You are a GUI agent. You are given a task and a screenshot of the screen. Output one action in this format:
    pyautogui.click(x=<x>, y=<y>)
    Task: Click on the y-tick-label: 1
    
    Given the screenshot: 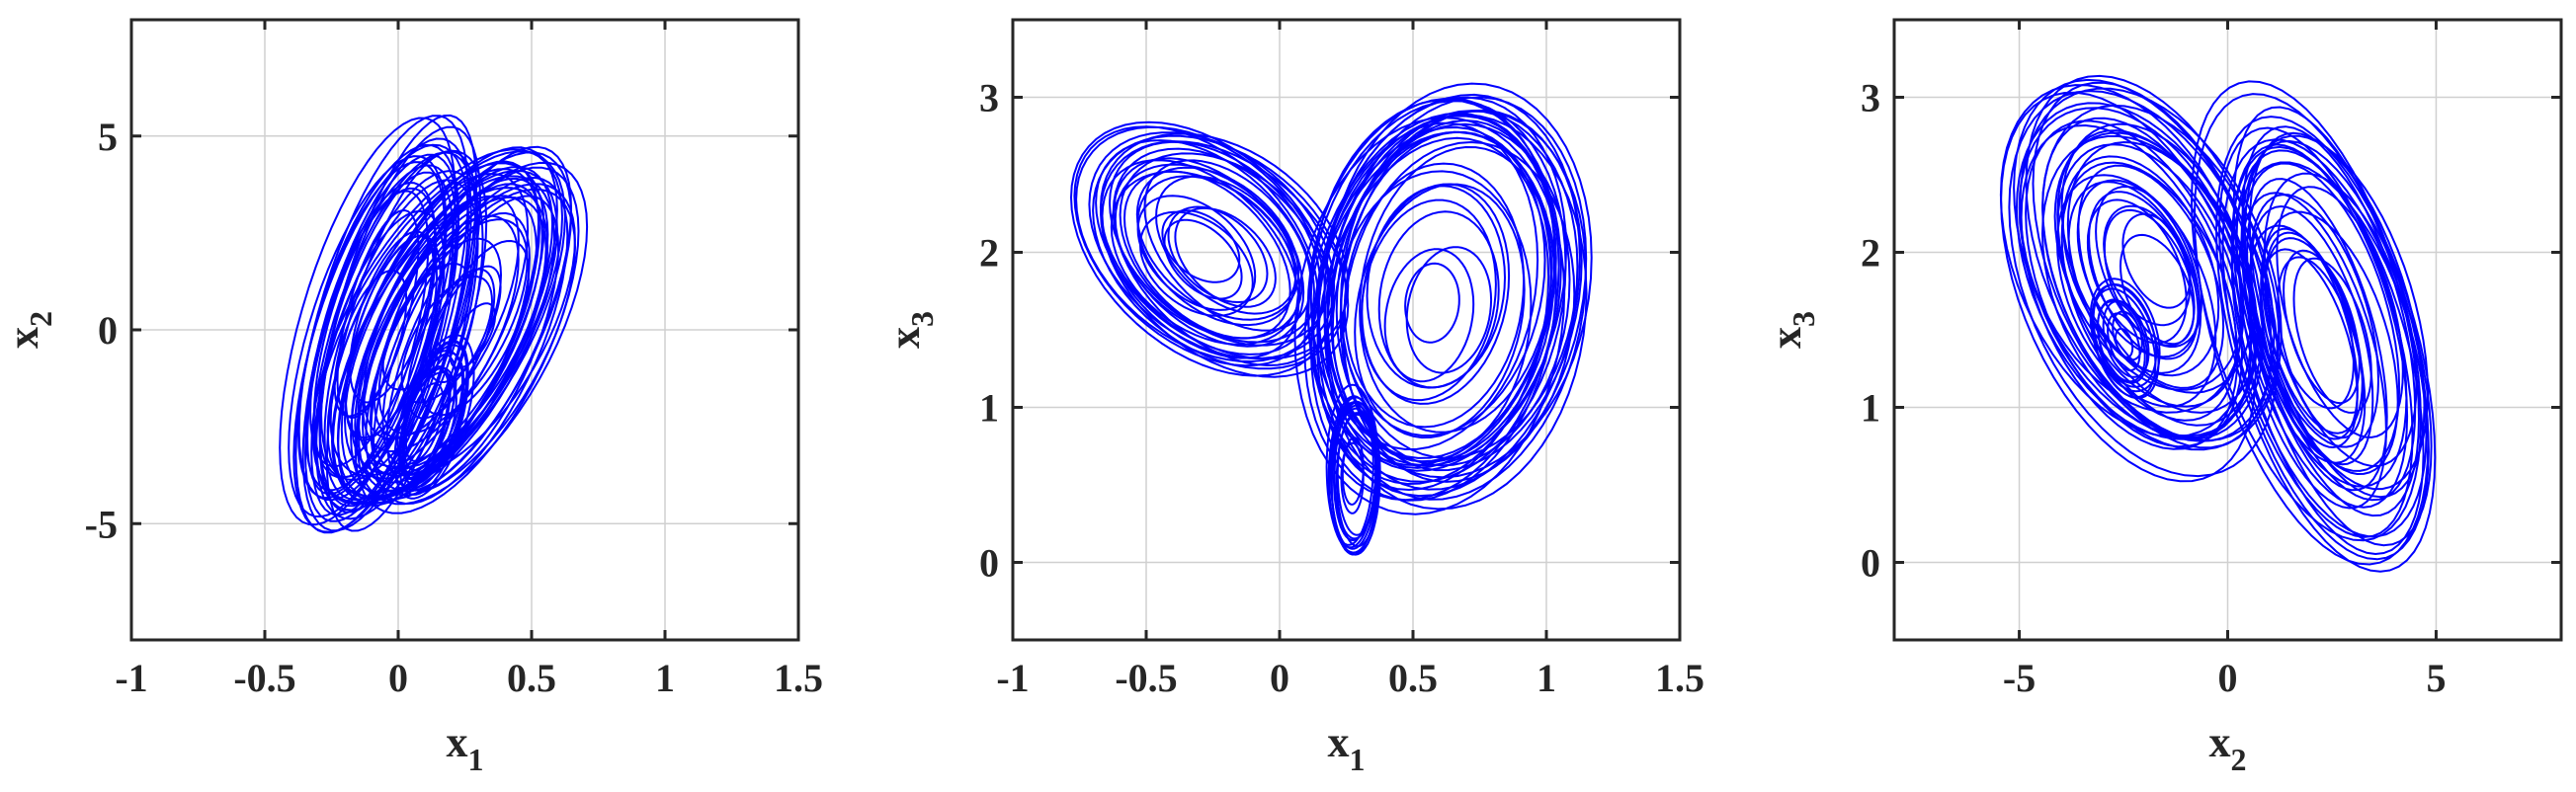 What is the action you would take?
    pyautogui.click(x=989, y=408)
    